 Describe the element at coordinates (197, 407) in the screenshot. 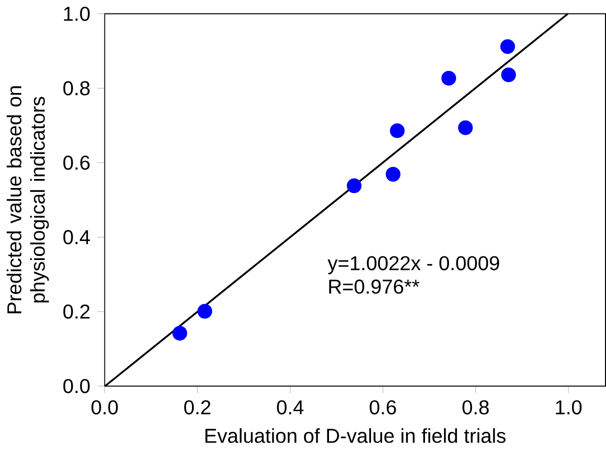

I see `x-tick-label: 0.2` at that location.